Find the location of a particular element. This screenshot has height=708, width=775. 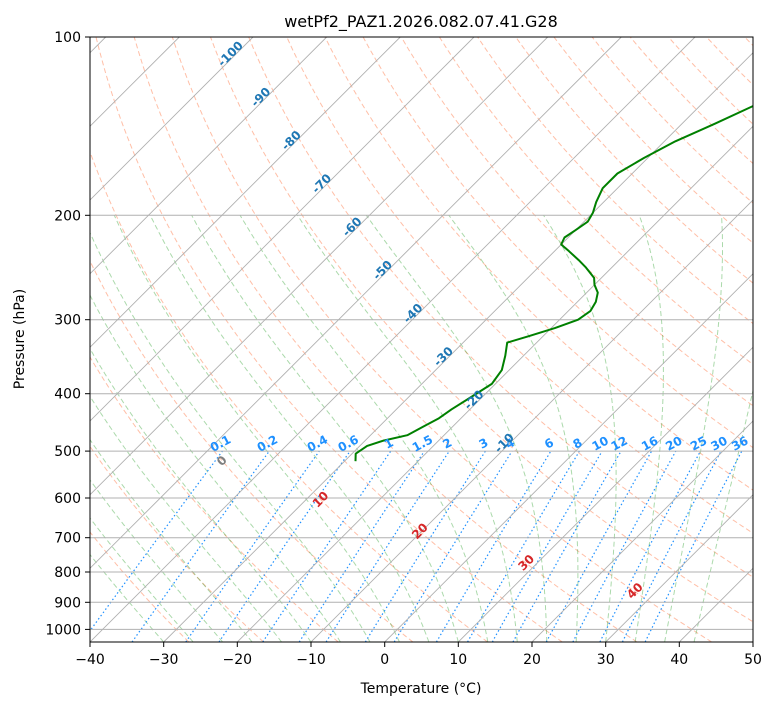

mixing-ratio-label: 20 is located at coordinates (673, 443).